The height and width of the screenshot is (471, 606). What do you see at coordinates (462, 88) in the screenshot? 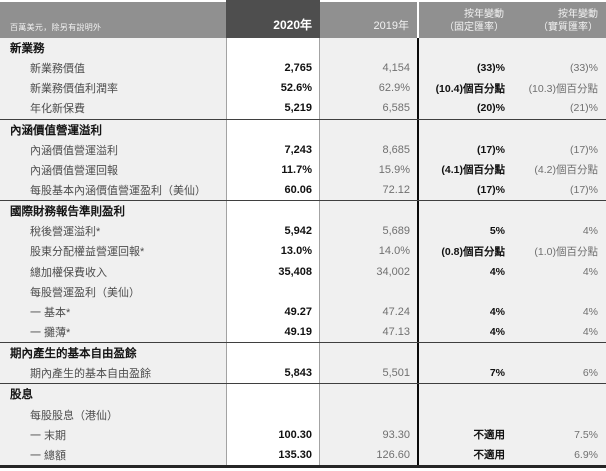
I see `change-fixed: (10.4)個百分點` at bounding box center [462, 88].